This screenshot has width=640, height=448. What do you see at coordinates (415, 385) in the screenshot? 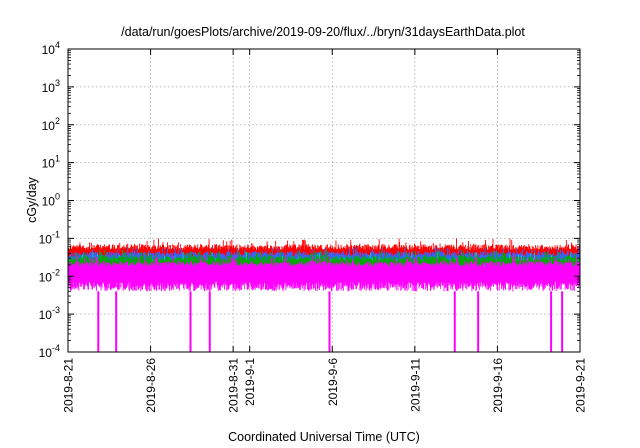
I see `x-tick-label: 2019-9-11` at bounding box center [415, 385].